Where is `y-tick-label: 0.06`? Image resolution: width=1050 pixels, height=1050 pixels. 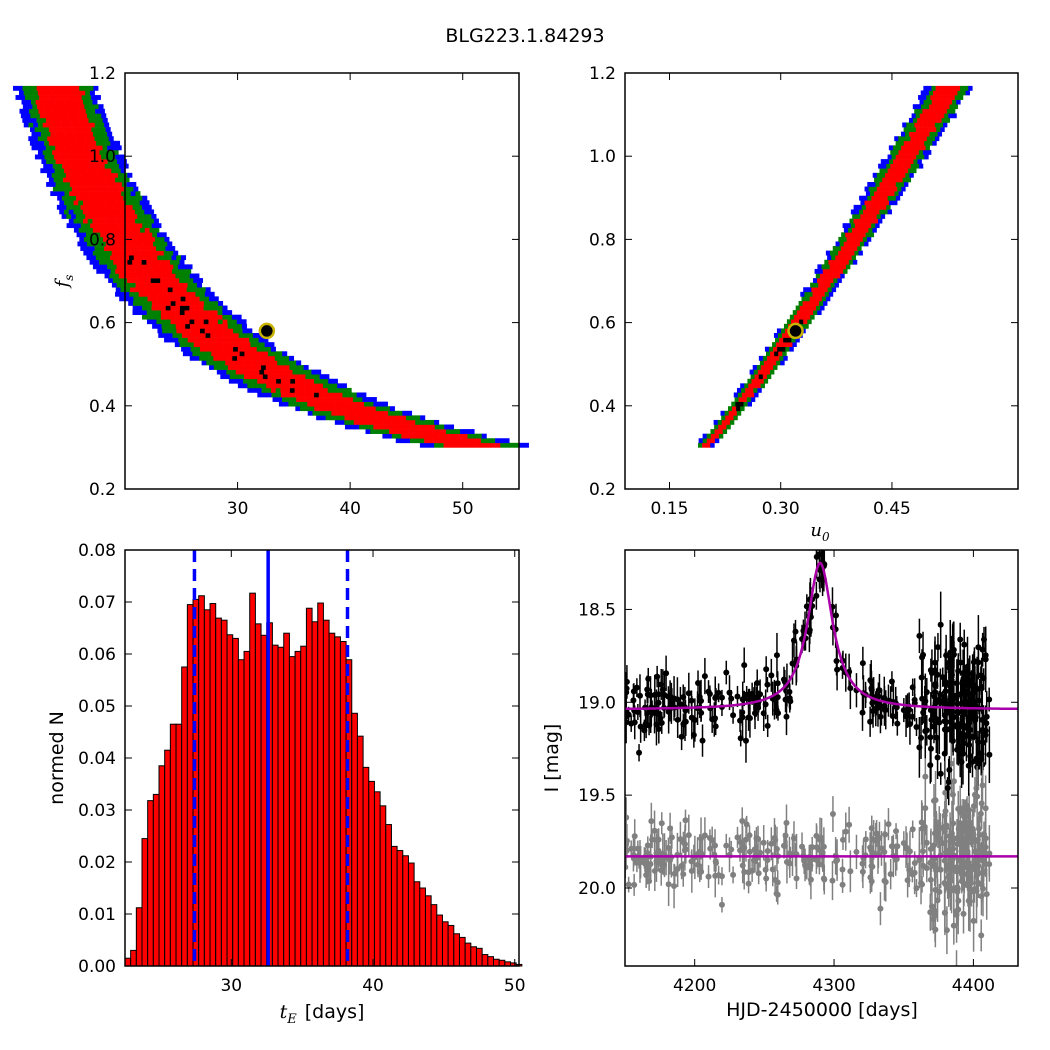
y-tick-label: 0.06 is located at coordinates (97, 655).